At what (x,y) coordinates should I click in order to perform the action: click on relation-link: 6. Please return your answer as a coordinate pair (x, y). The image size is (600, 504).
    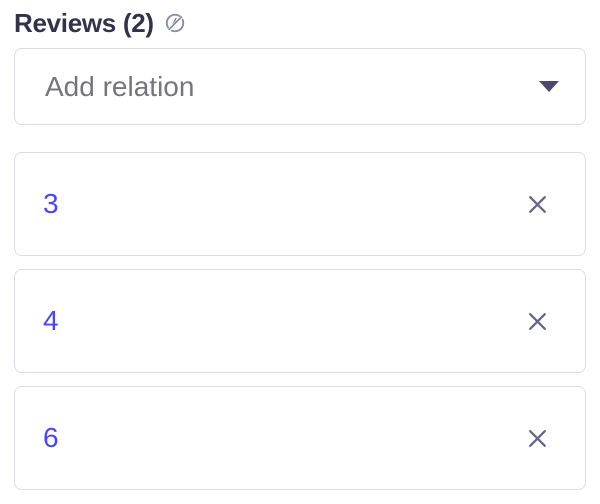
    Looking at the image, I should click on (51, 437).